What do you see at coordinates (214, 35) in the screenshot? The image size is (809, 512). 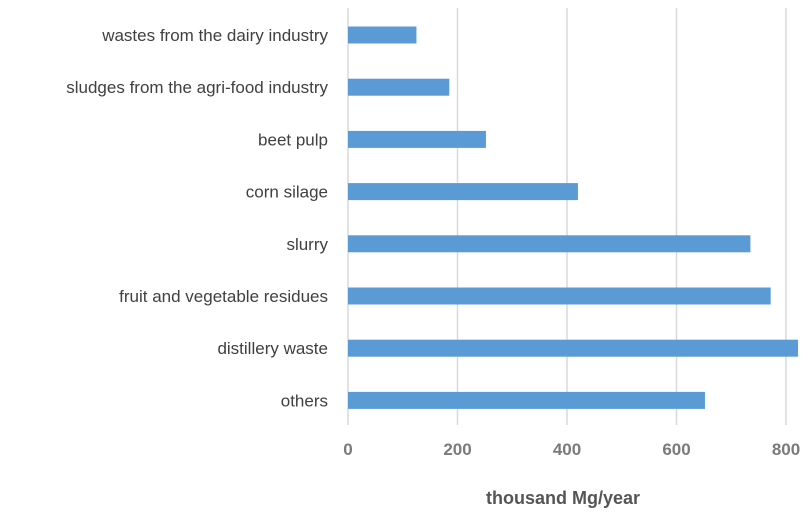 I see `category-label: wastes from the dairy industry` at bounding box center [214, 35].